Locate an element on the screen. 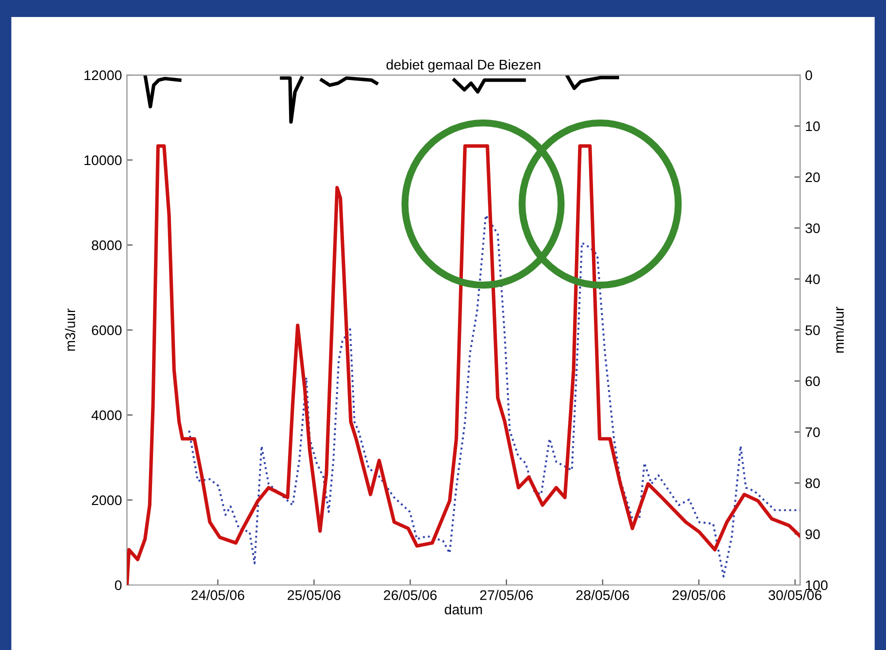  y2-tick-label: 40 is located at coordinates (812, 279).